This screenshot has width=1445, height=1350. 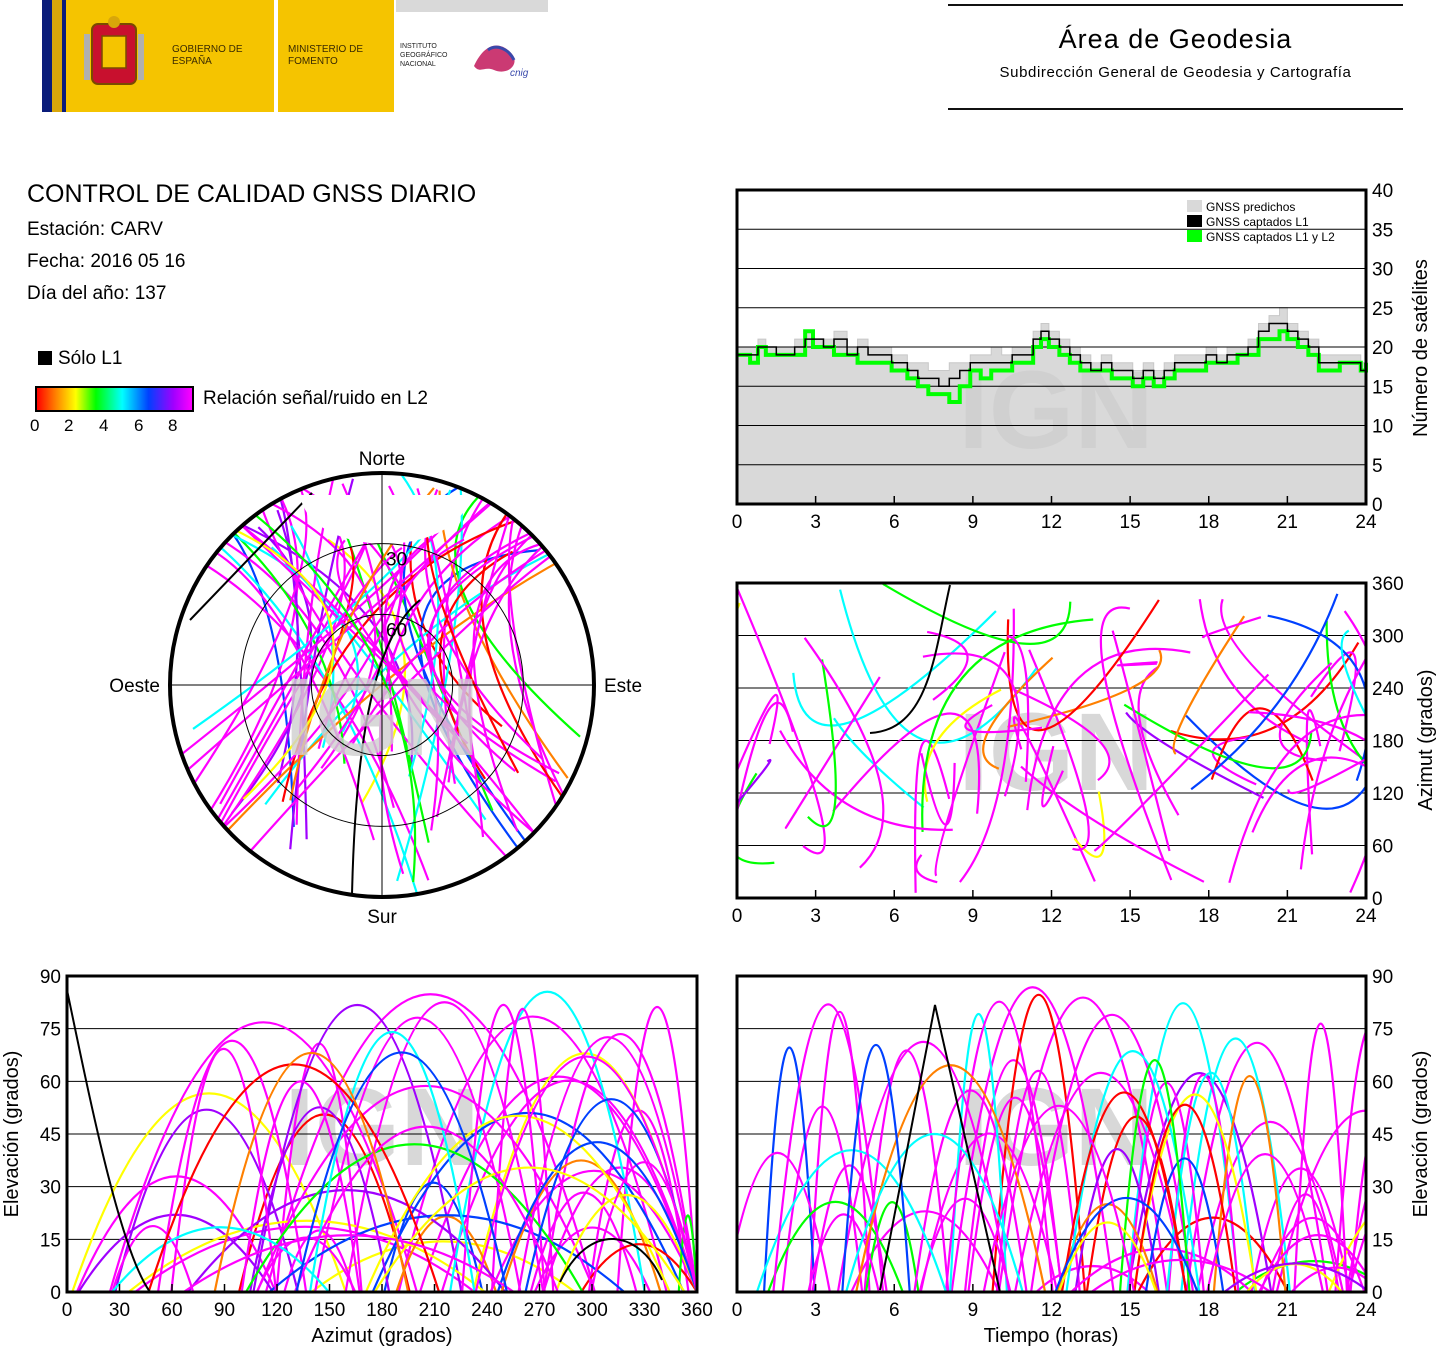 I want to click on x-tick-label: 18, so click(x=1208, y=1310).